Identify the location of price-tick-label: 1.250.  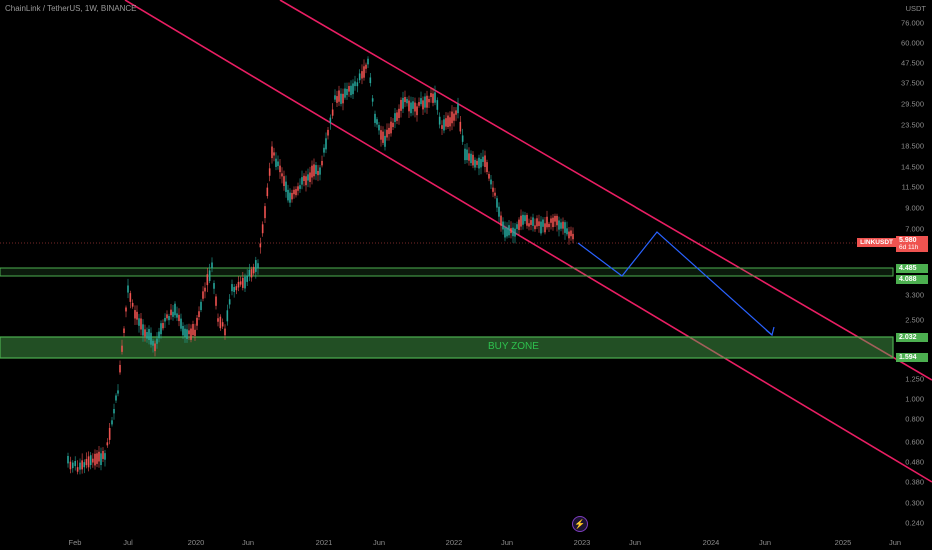
(914, 379).